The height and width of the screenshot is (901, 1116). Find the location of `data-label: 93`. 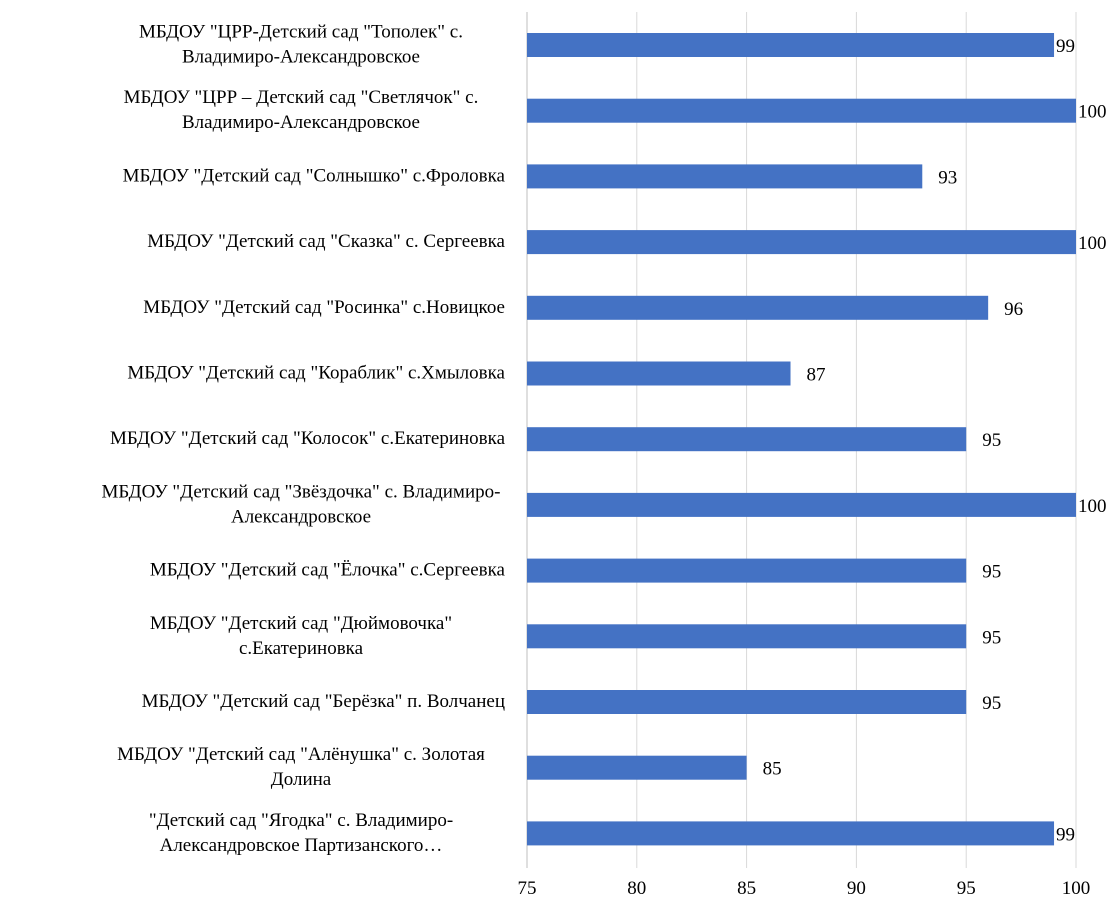

data-label: 93 is located at coordinates (947, 177).